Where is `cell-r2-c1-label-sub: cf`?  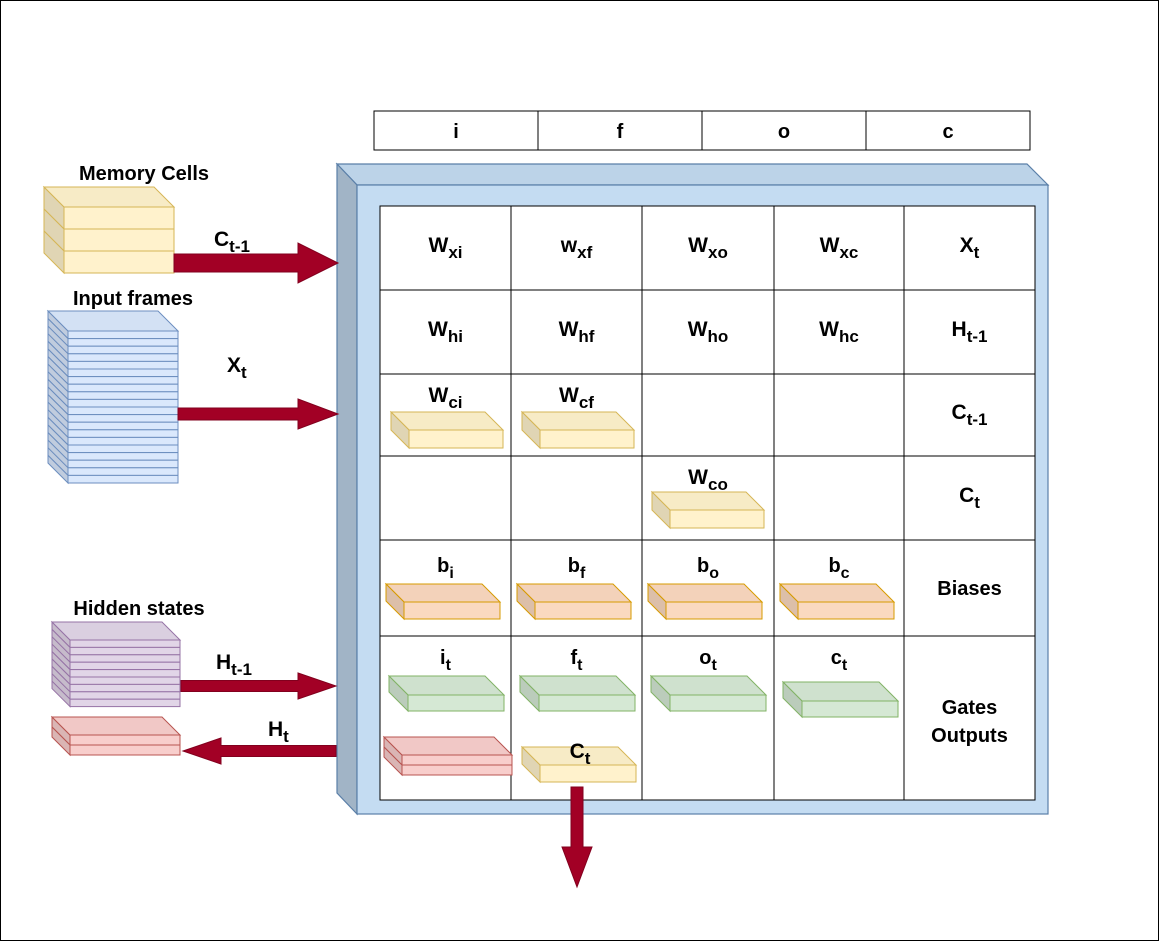 cell-r2-c1-label-sub: cf is located at coordinates (586, 402).